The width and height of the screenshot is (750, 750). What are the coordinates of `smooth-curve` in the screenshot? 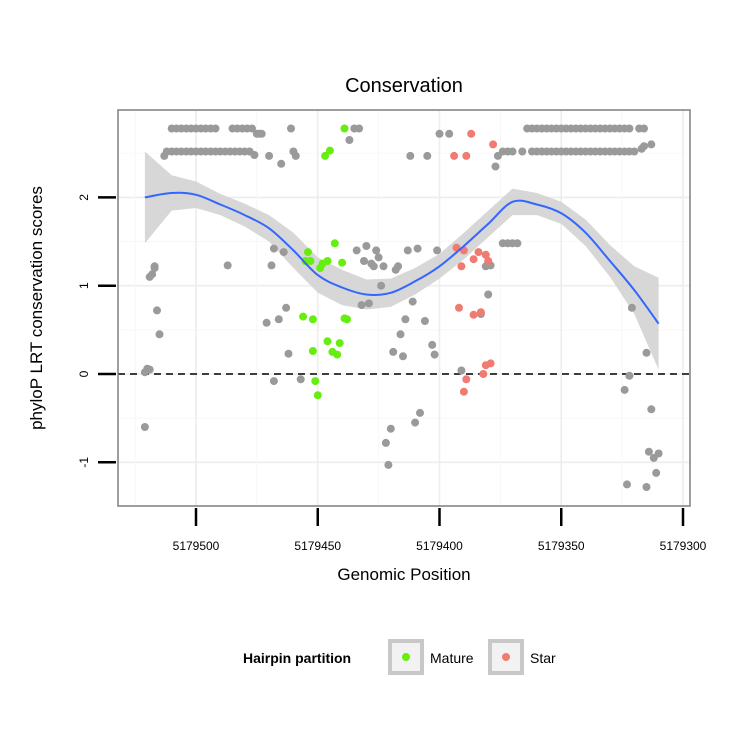 It's located at (402, 258).